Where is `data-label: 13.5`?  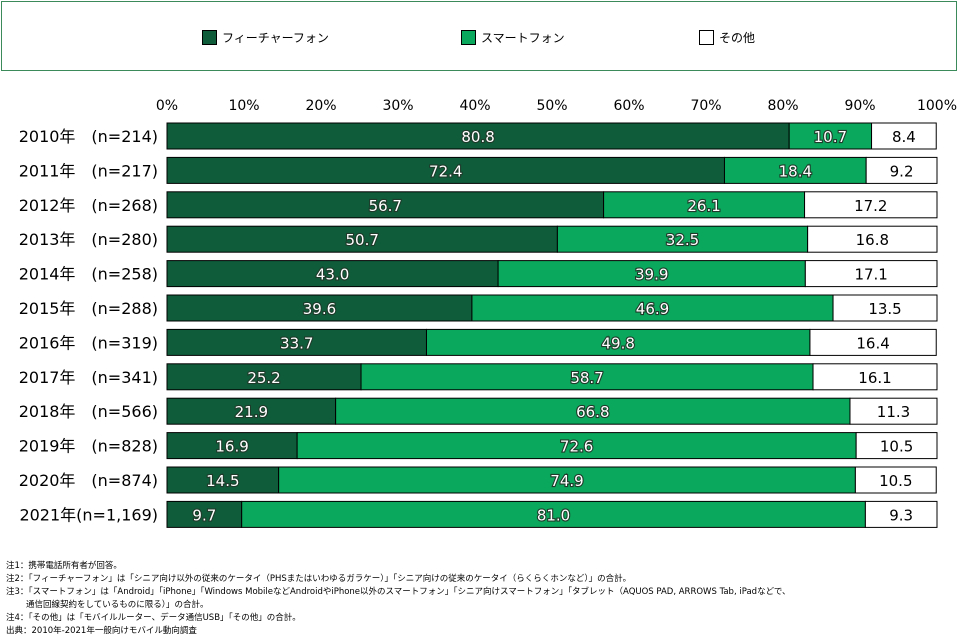
data-label: 13.5 is located at coordinates (884, 309).